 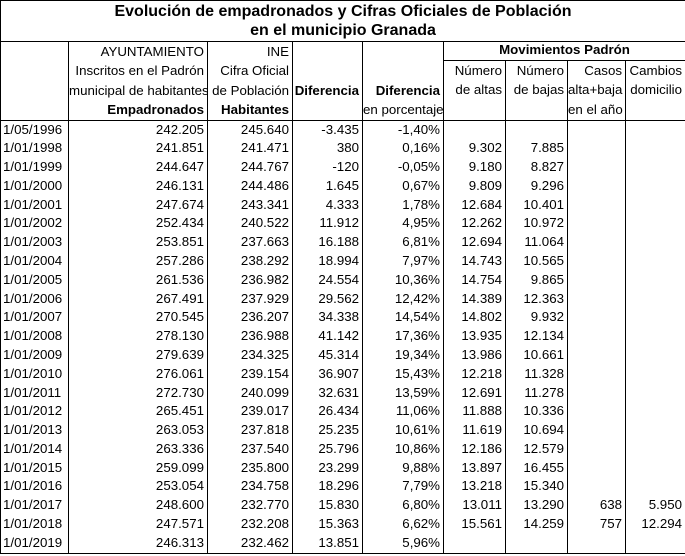 I want to click on empadronados-cell: 270.545, so click(x=138, y=318).